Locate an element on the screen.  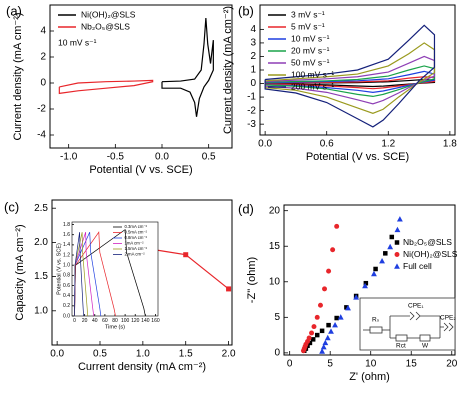
y-axis-label: Potential (V vs. SCE) is located at coordinates (59, 269).